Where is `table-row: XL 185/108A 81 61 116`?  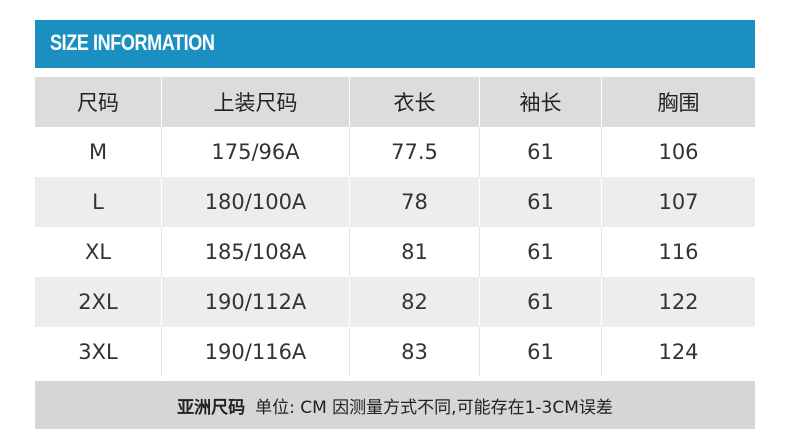 table-row: XL 185/108A 81 61 116 is located at coordinates (395, 252).